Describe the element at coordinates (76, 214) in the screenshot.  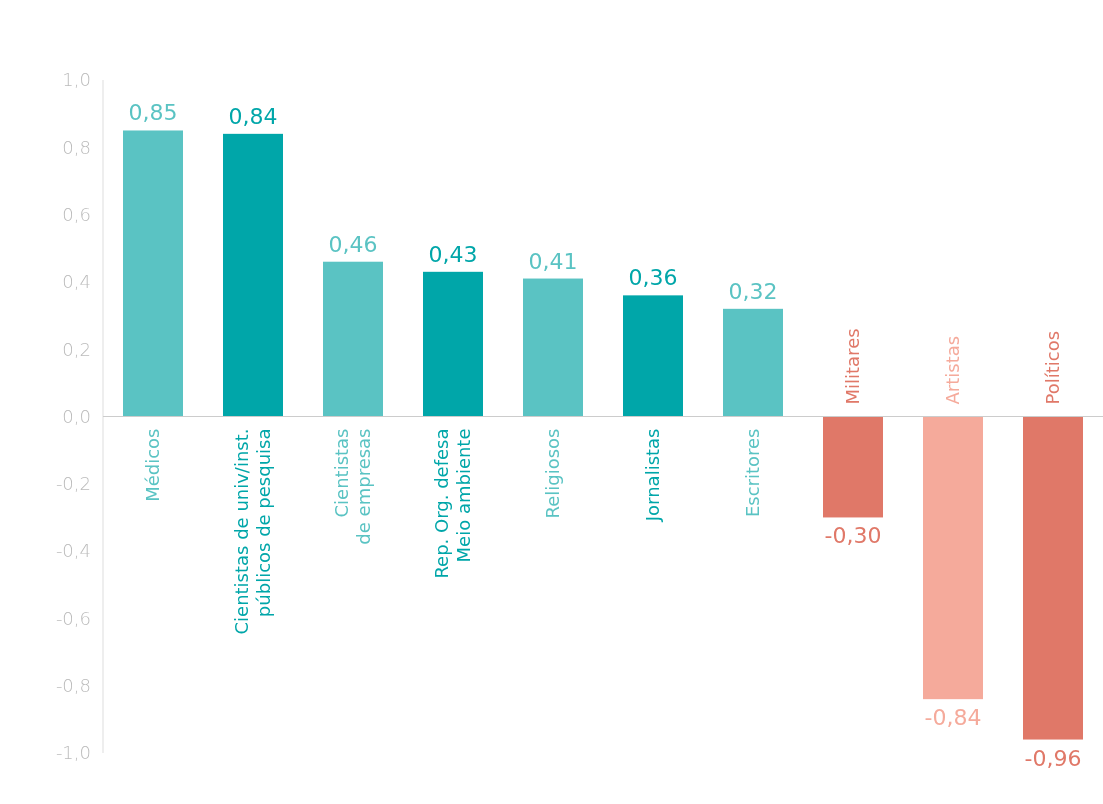
I see `y-tick-label: 0,6` at that location.